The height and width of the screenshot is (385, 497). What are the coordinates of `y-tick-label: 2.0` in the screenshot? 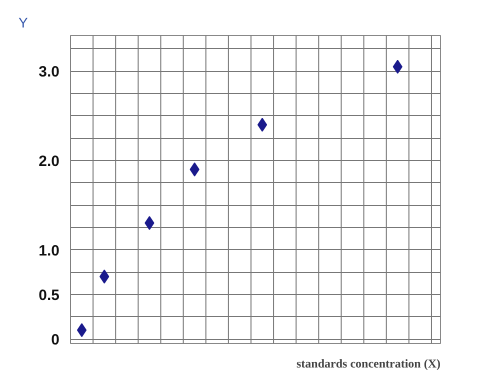 It's located at (49, 161).